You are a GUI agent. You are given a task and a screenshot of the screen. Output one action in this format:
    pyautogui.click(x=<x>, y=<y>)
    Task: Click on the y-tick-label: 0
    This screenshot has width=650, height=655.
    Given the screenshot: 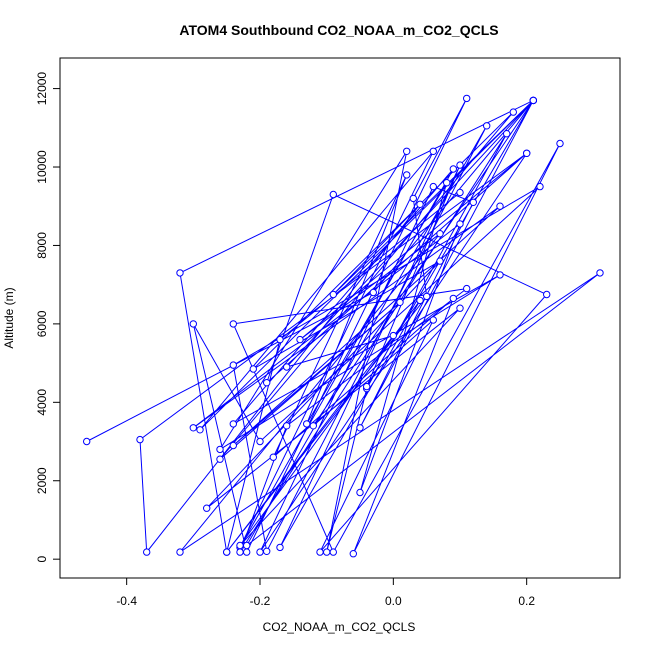 What is the action you would take?
    pyautogui.click(x=42, y=559)
    